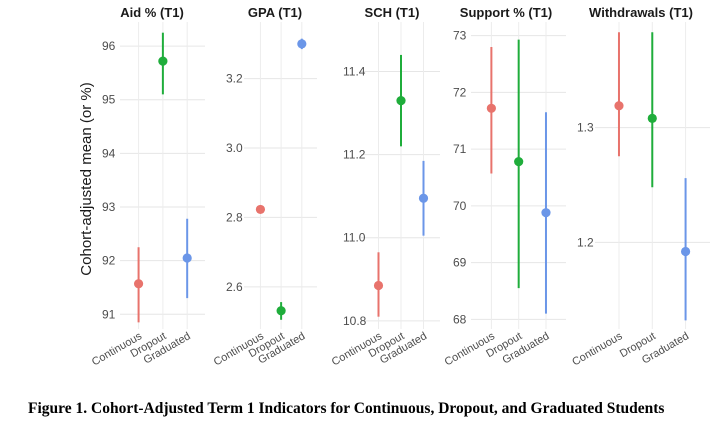  Describe the element at coordinates (597, 349) in the screenshot. I see `x-category-label: Continuous` at that location.